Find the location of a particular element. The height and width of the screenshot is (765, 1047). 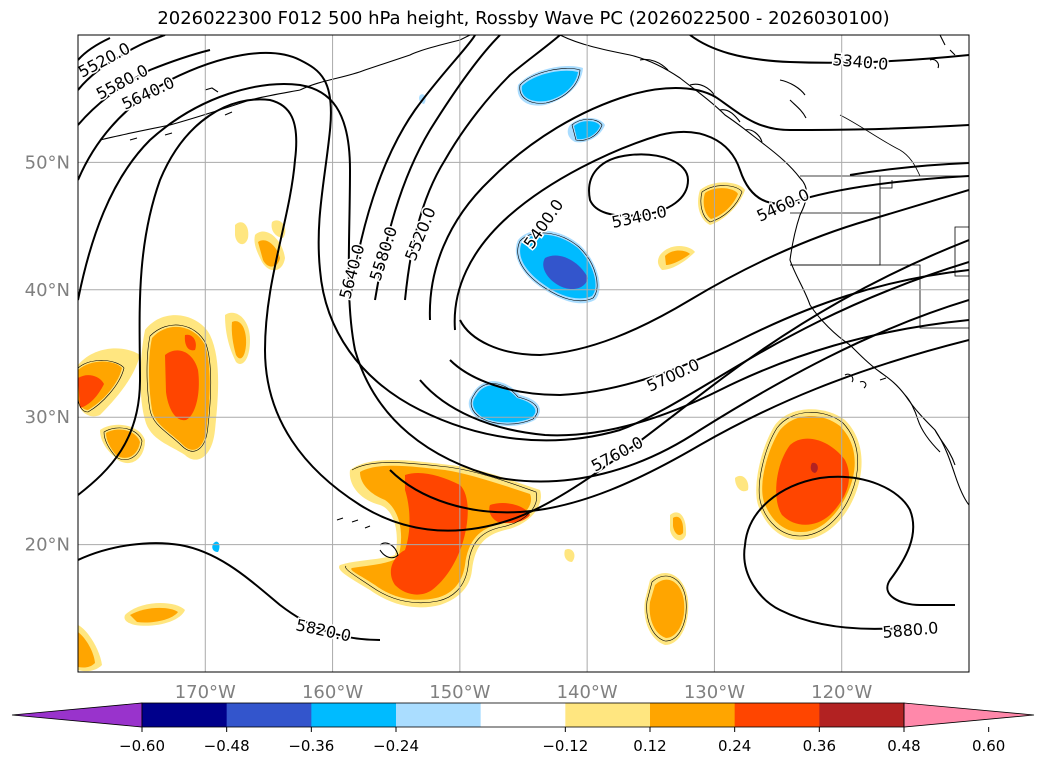

colorbar-tick-label: 0.48 is located at coordinates (903, 746).